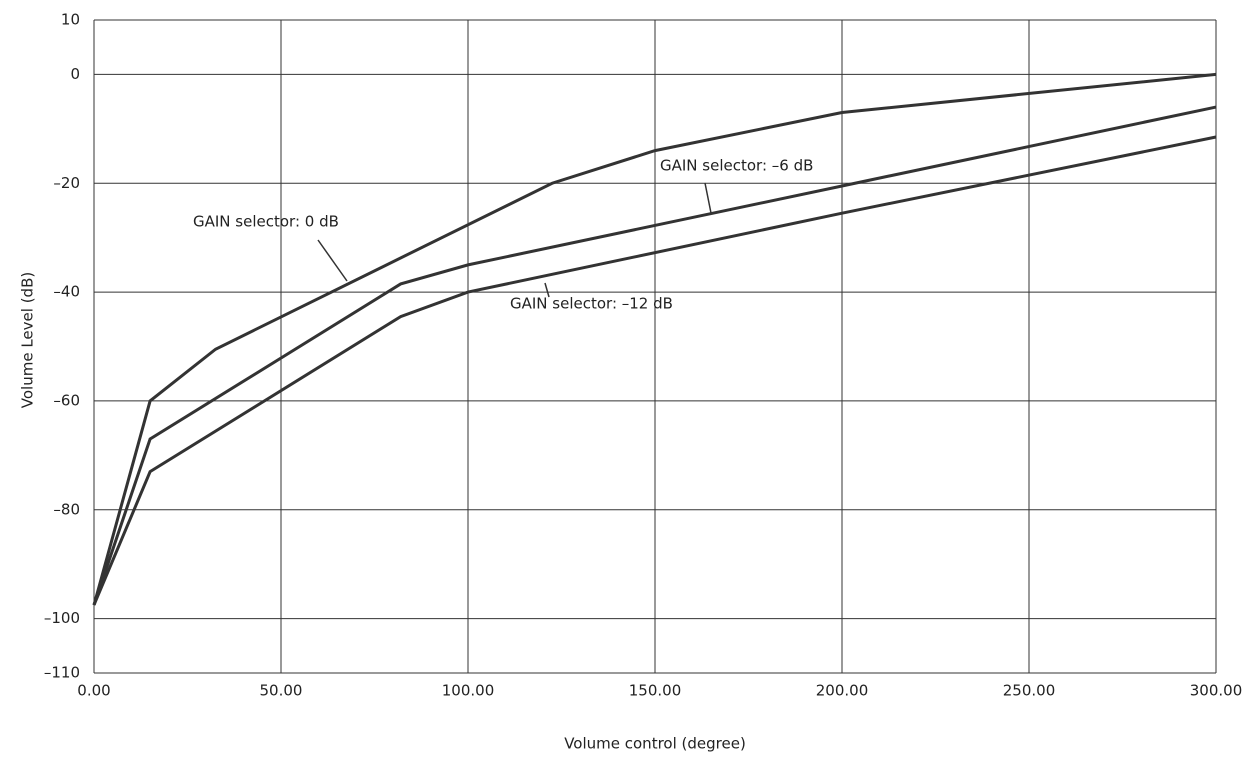 Image resolution: width=1243 pixels, height=758 pixels. Describe the element at coordinates (62, 618) in the screenshot. I see `y-tick-label: –100` at that location.